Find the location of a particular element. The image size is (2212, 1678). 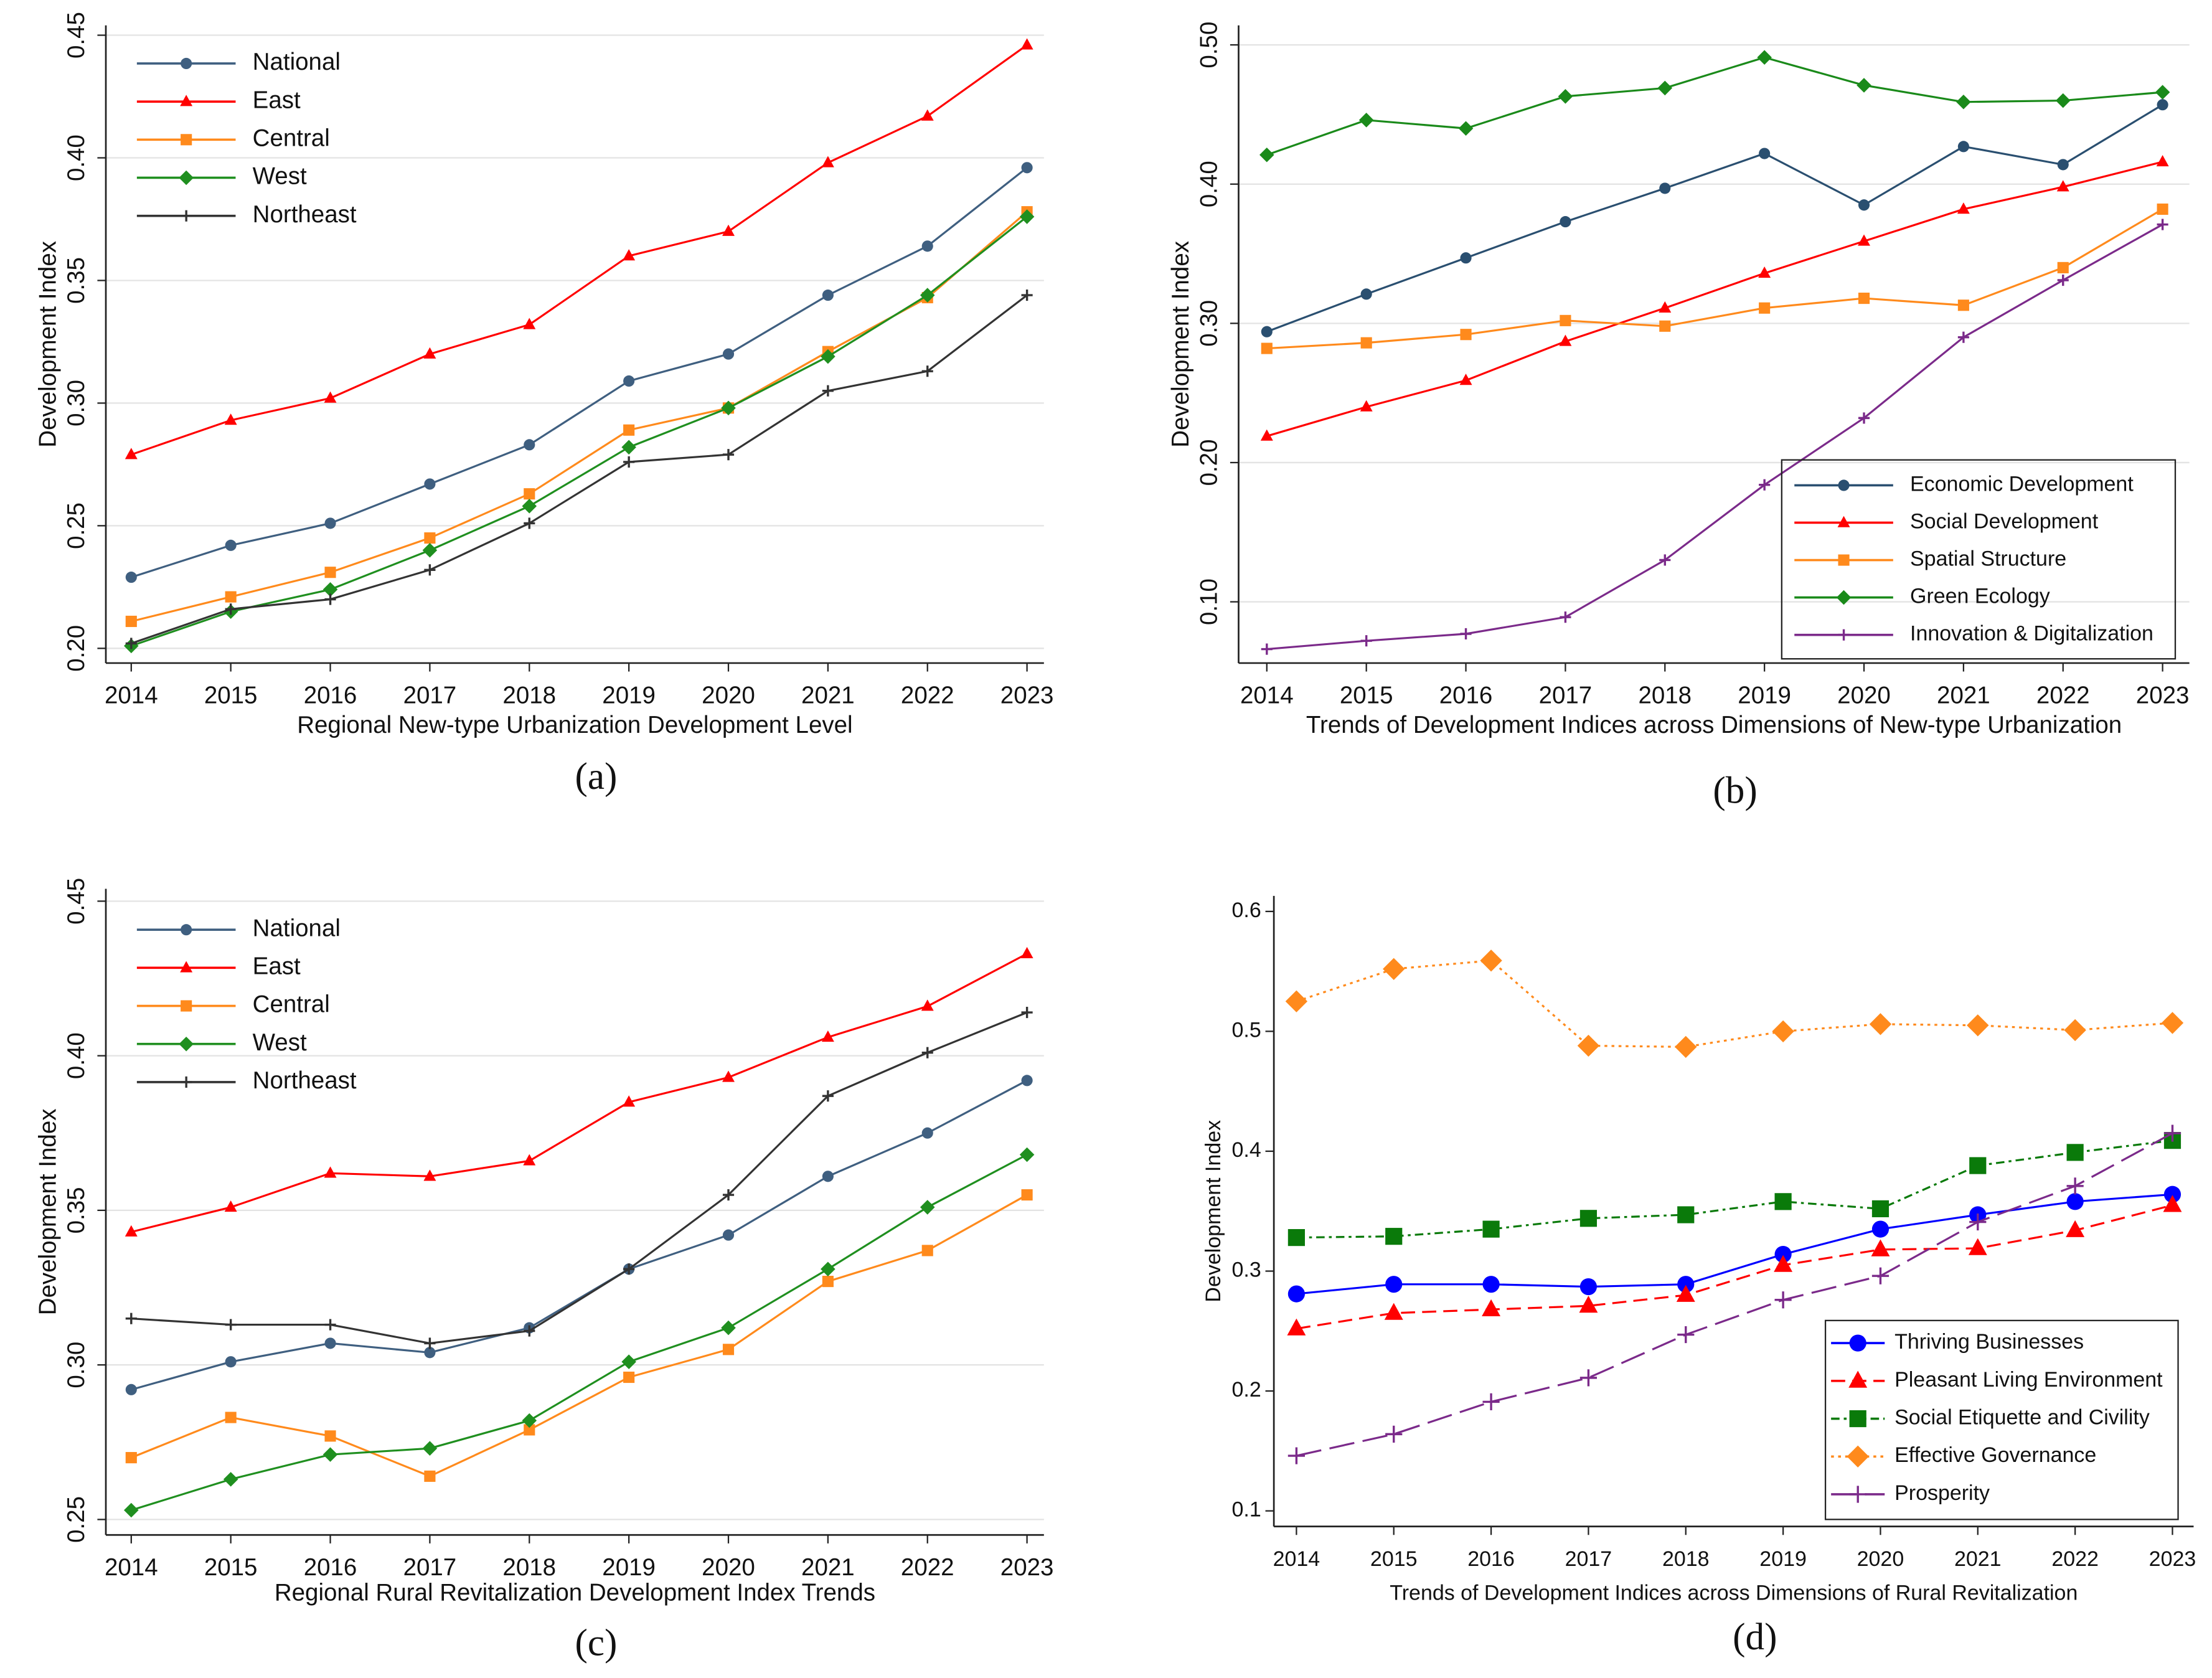

x-tick-label: 2017 is located at coordinates (430, 695).